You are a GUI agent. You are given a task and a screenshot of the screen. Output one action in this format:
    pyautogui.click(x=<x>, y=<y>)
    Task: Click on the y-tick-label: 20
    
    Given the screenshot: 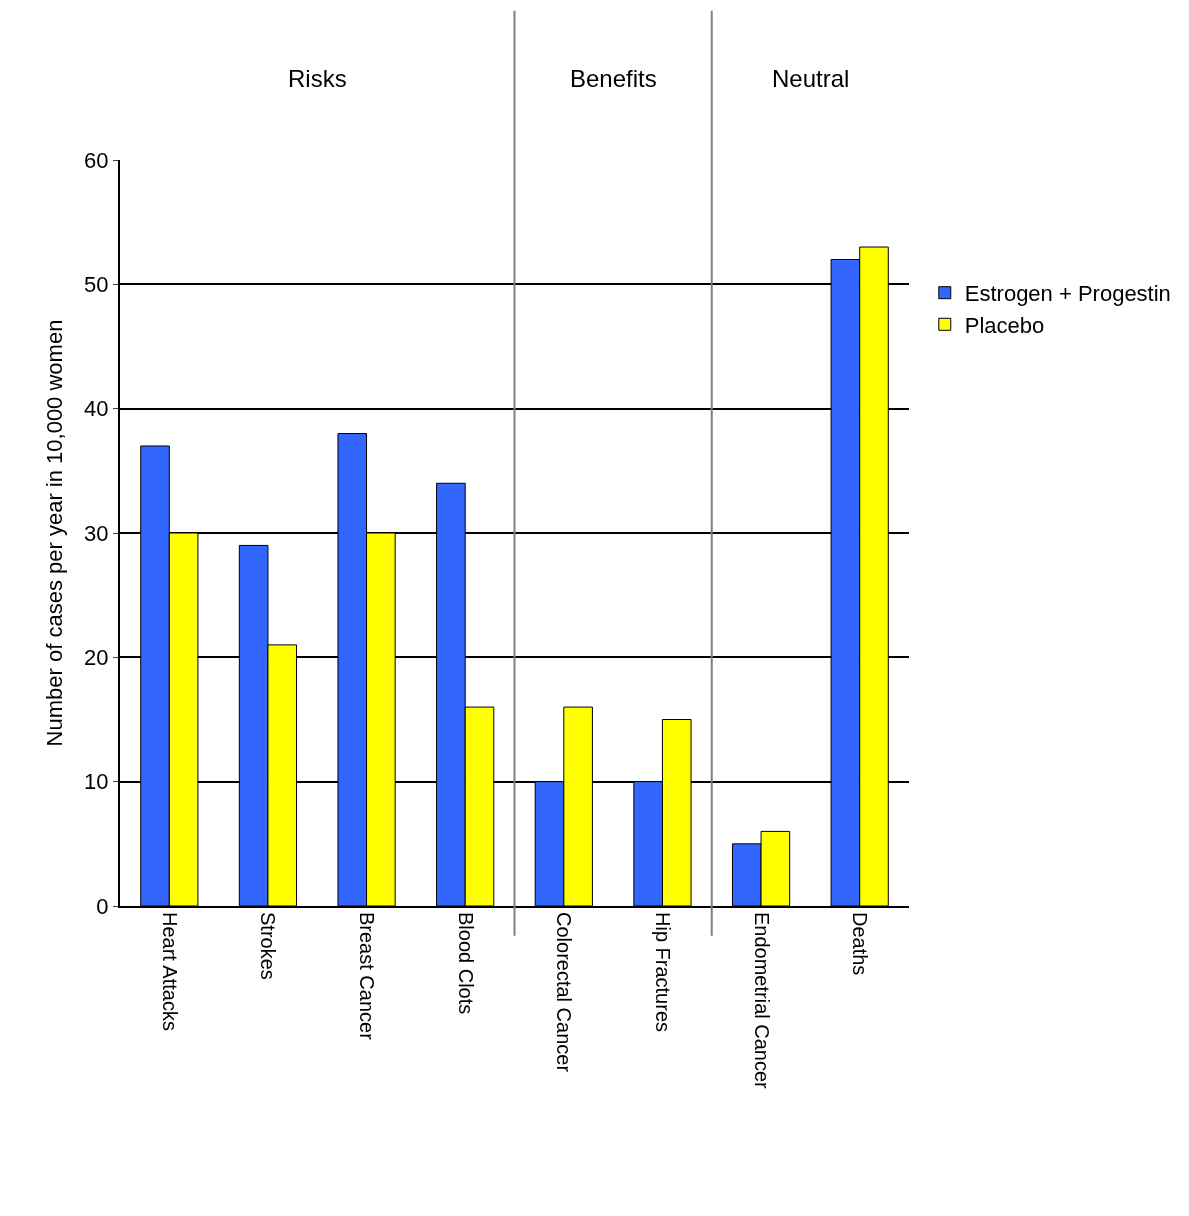 What is the action you would take?
    pyautogui.click(x=96, y=658)
    